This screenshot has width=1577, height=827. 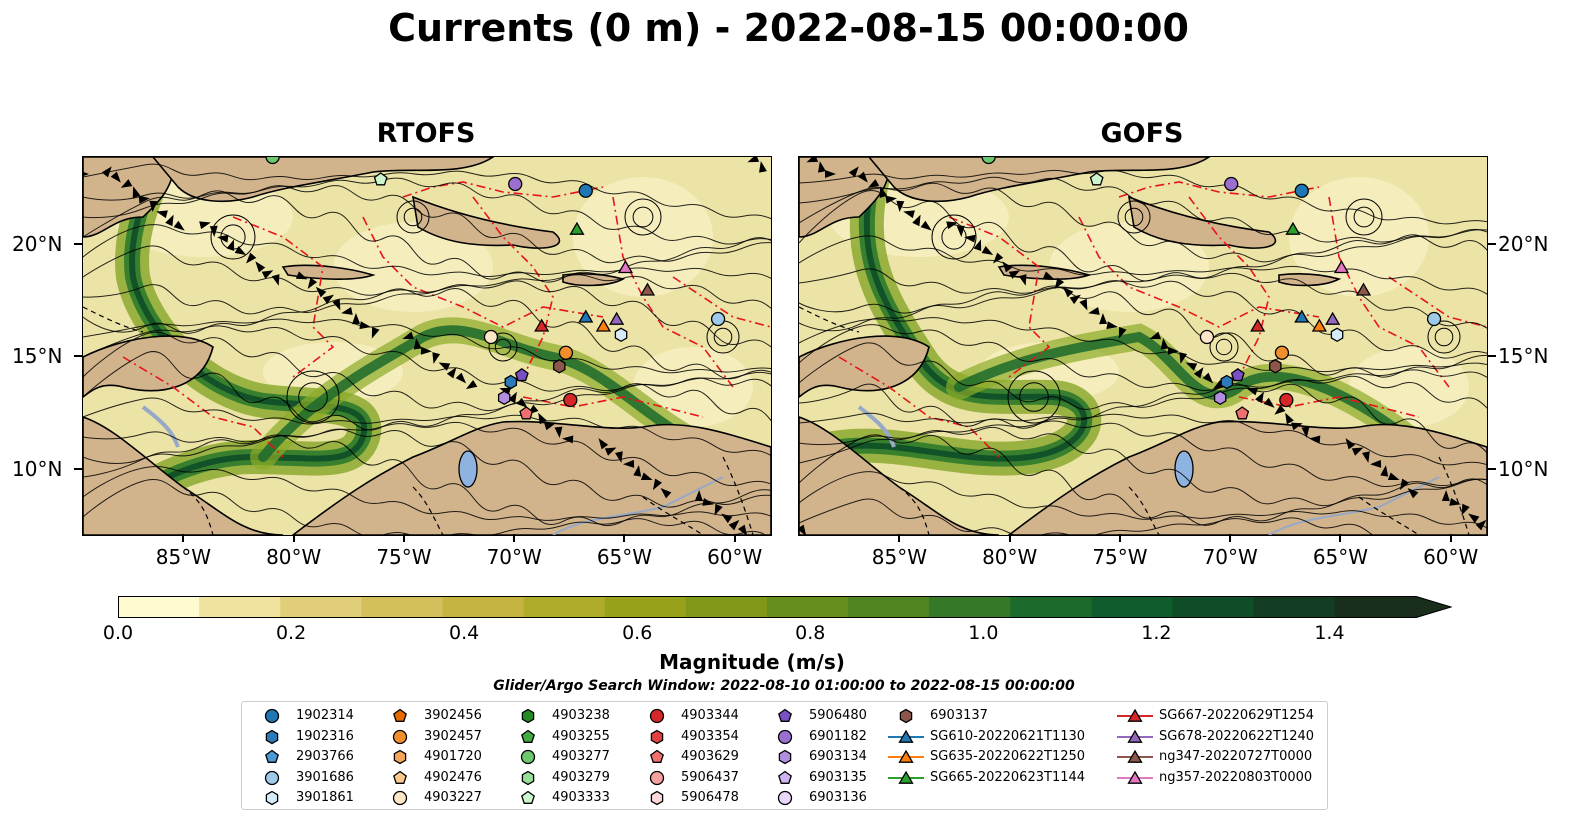 What do you see at coordinates (514, 557) in the screenshot?
I see `lon-tick-label: 70°W` at bounding box center [514, 557].